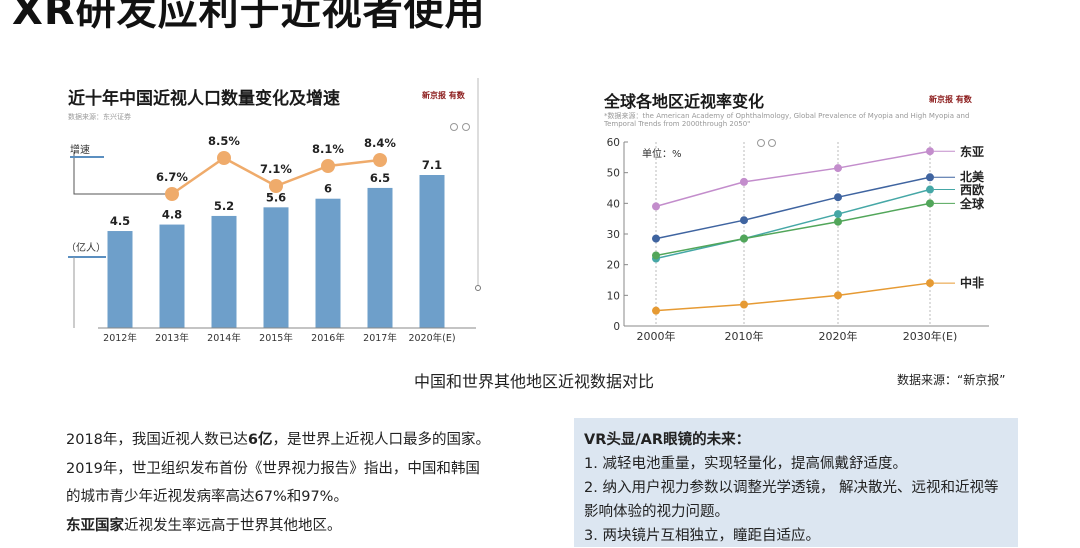 This screenshot has width=1080, height=548. What do you see at coordinates (328, 149) in the screenshot?
I see `growth-value-label: 8.1%` at bounding box center [328, 149].